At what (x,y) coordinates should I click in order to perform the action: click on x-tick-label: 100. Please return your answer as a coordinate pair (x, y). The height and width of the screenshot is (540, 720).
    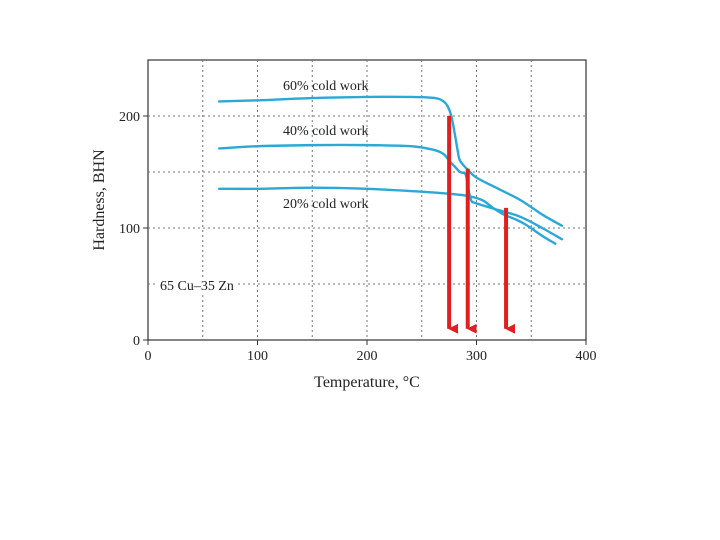
    Looking at the image, I should click on (257, 356).